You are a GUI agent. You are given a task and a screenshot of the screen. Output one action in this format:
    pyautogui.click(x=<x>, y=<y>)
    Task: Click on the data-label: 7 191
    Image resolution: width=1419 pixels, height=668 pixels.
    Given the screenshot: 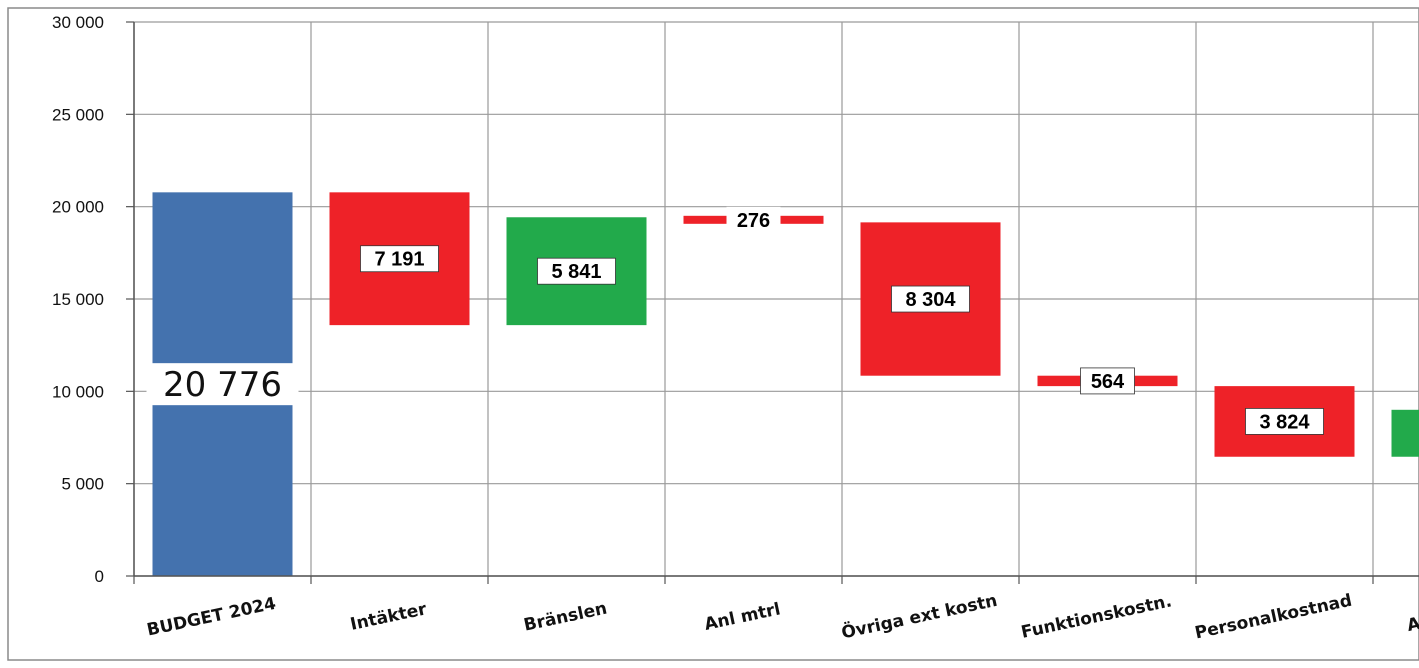 What is the action you would take?
    pyautogui.click(x=399, y=260)
    